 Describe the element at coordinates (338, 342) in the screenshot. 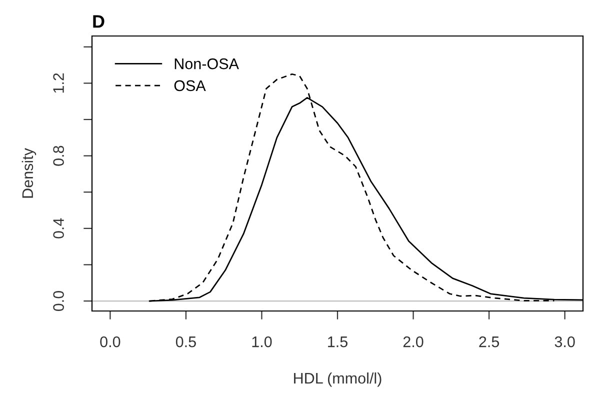

I see `x-tick-label: 1.5` at that location.